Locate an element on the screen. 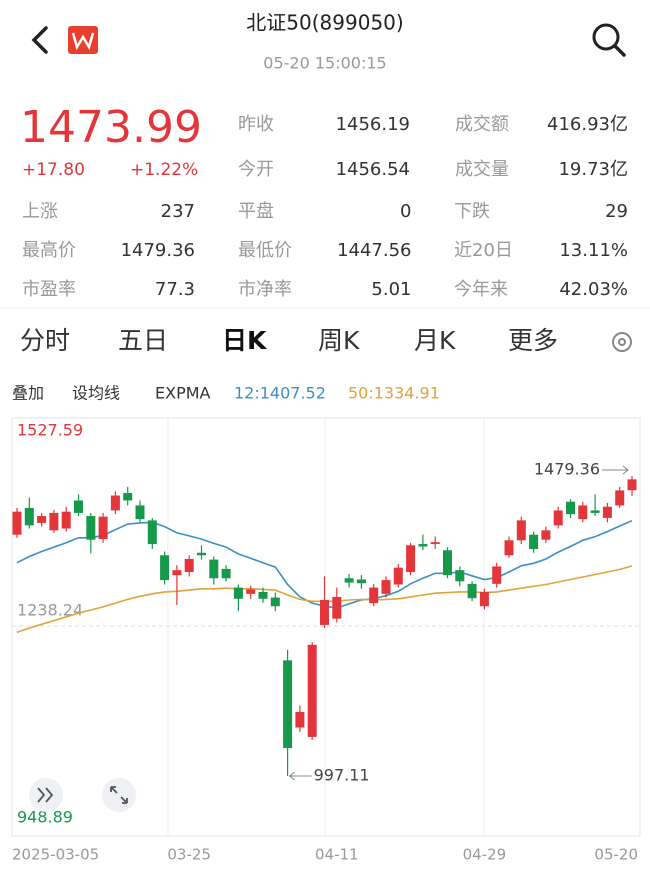  stat-value: 29 is located at coordinates (616, 211).